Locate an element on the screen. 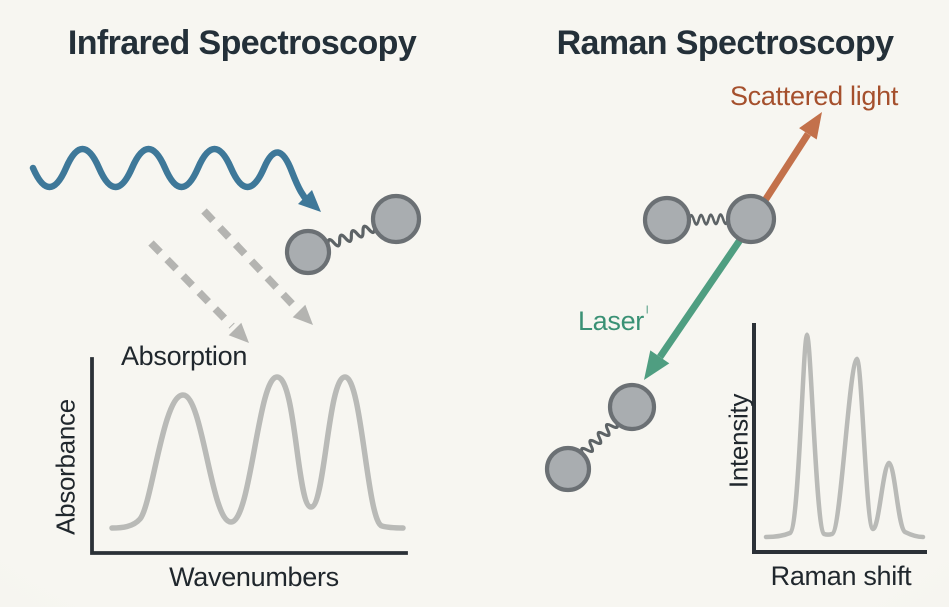 The width and height of the screenshot is (949, 607). ir-light-wave-arrow is located at coordinates (171, 176).